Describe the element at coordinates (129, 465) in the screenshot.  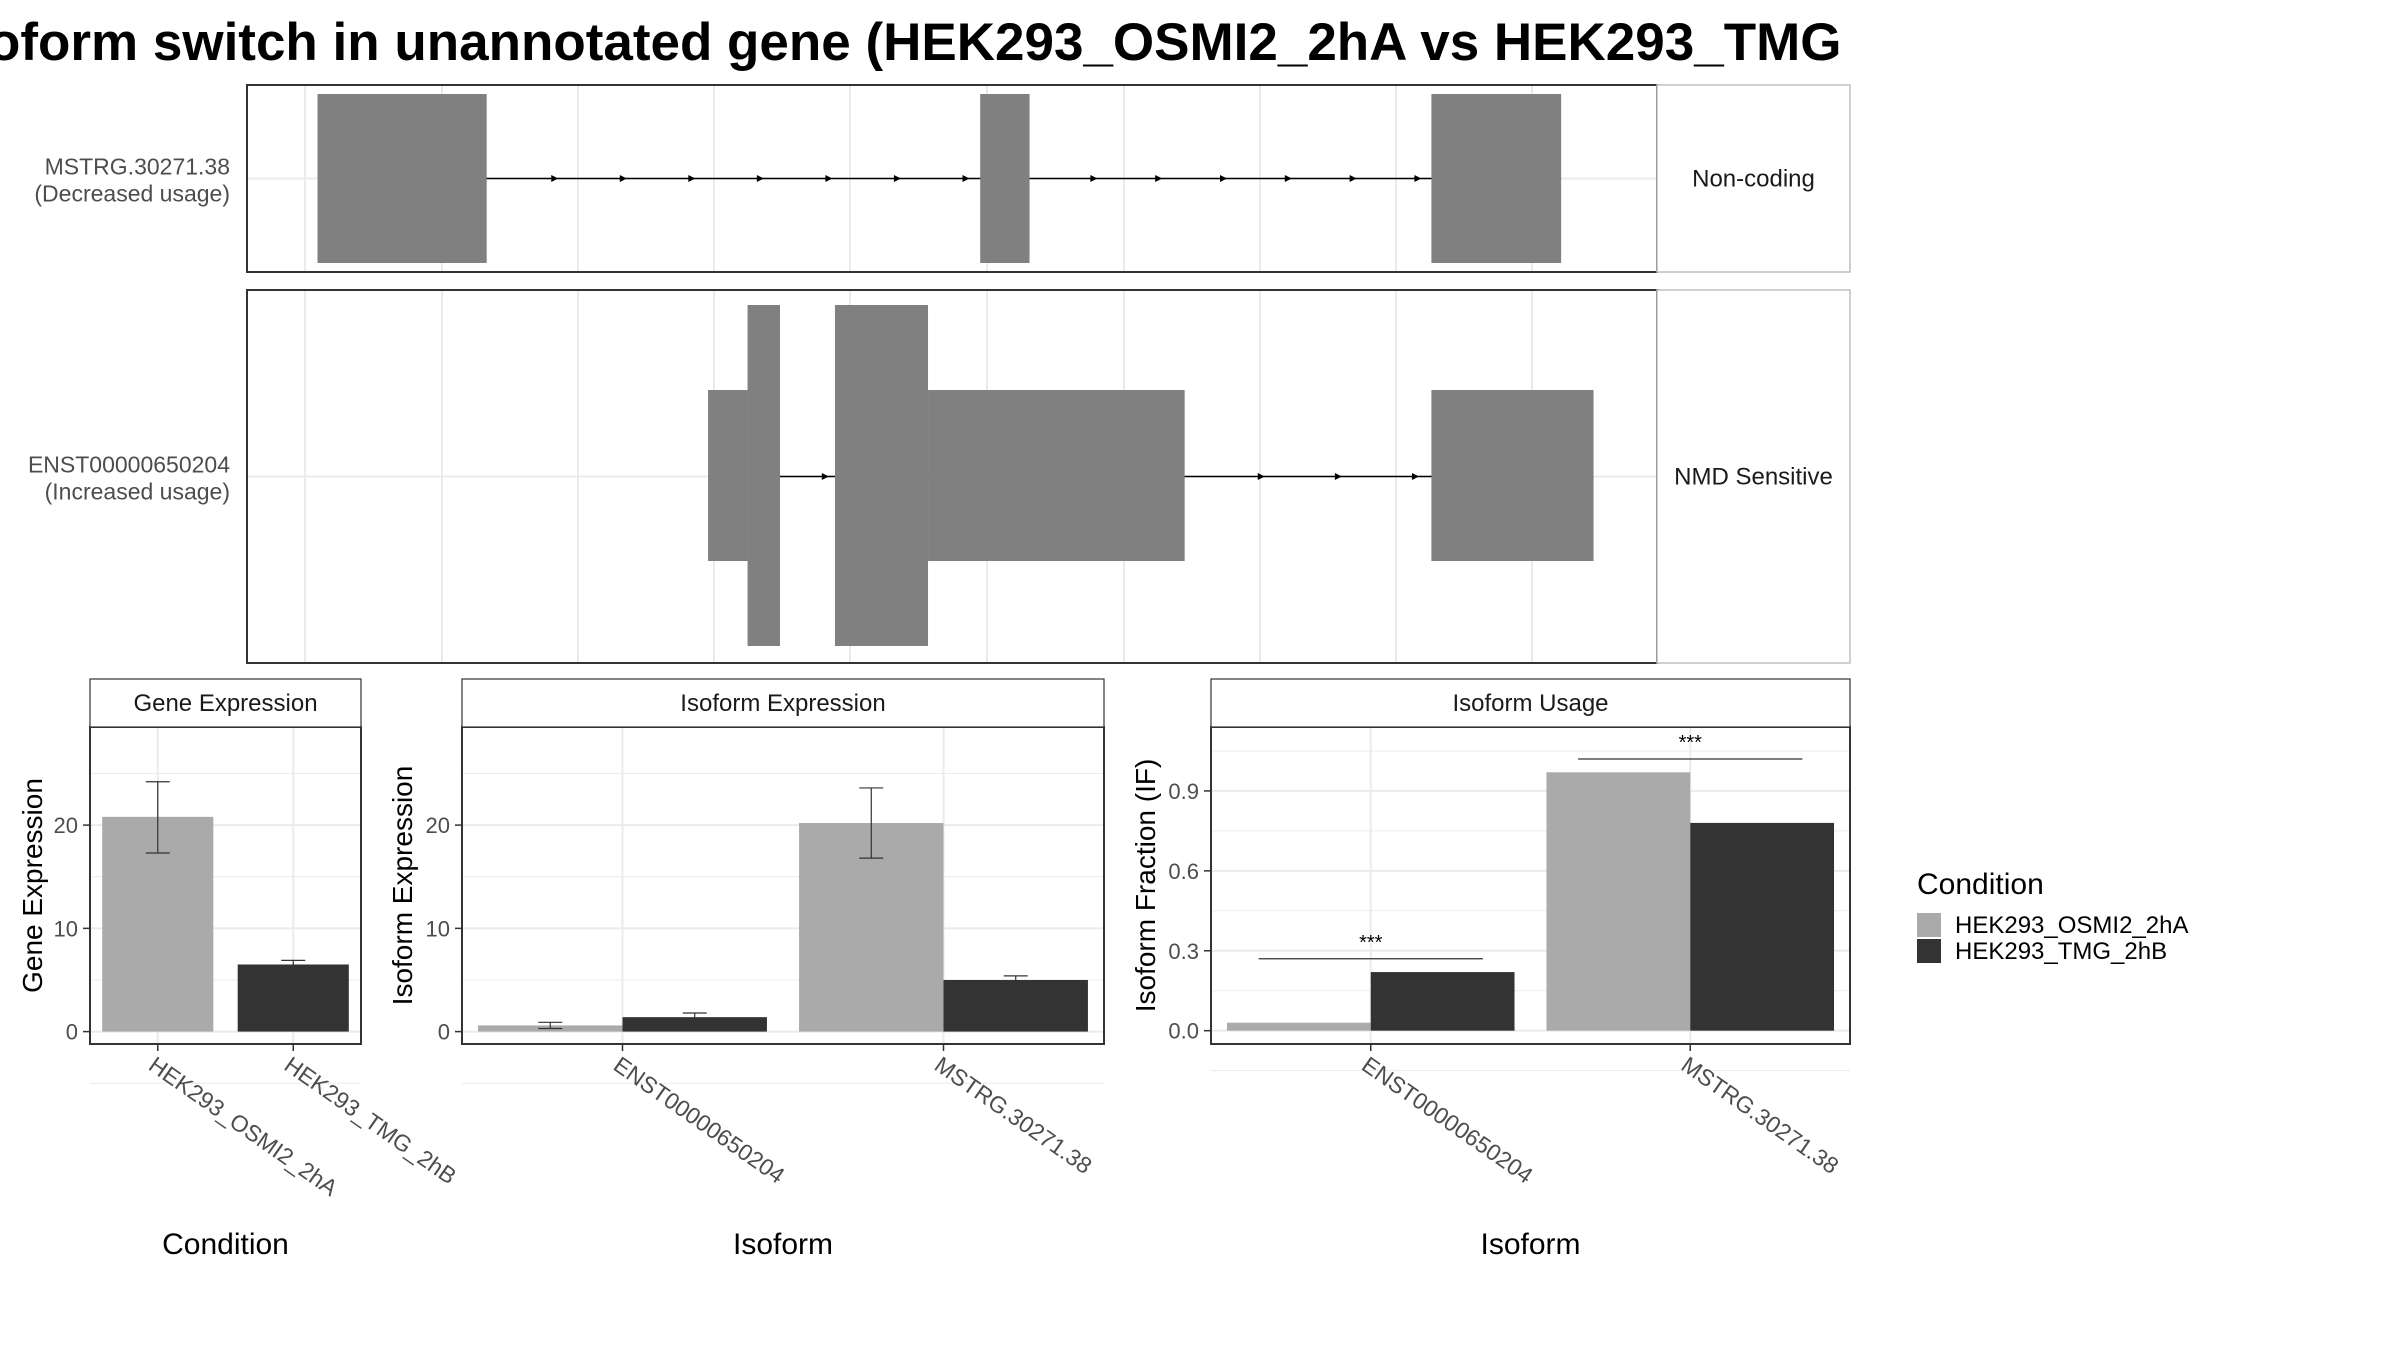
I see `track-label: ENST00000650204` at that location.